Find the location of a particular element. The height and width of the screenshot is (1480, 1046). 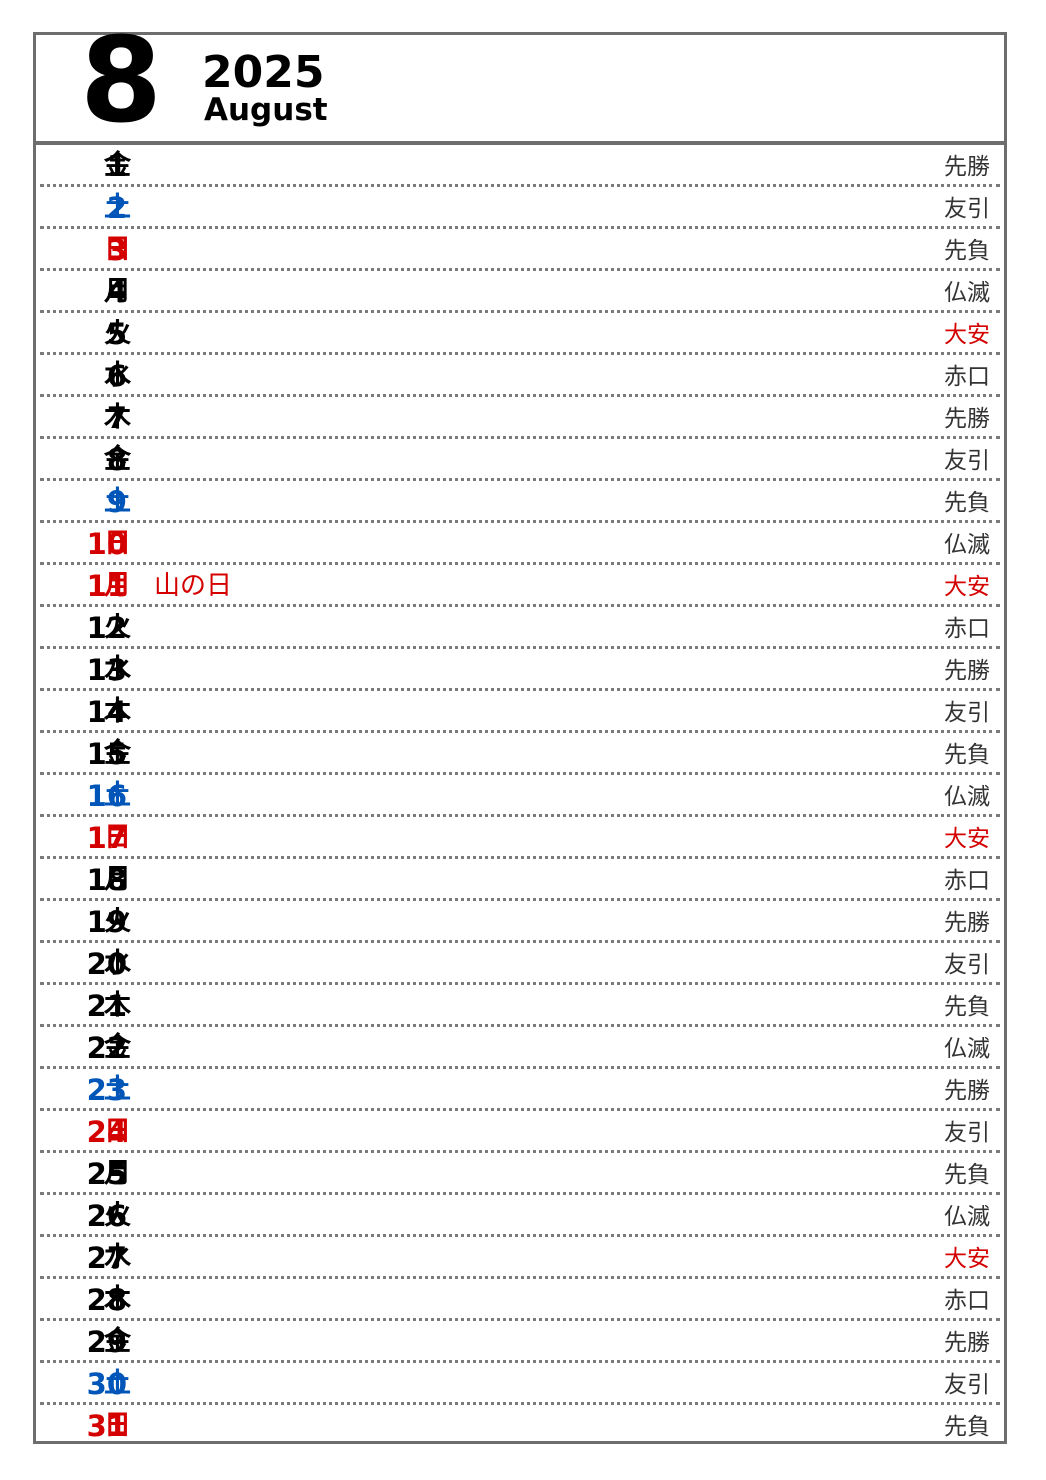

day-number: 30 is located at coordinates (106, 1384).